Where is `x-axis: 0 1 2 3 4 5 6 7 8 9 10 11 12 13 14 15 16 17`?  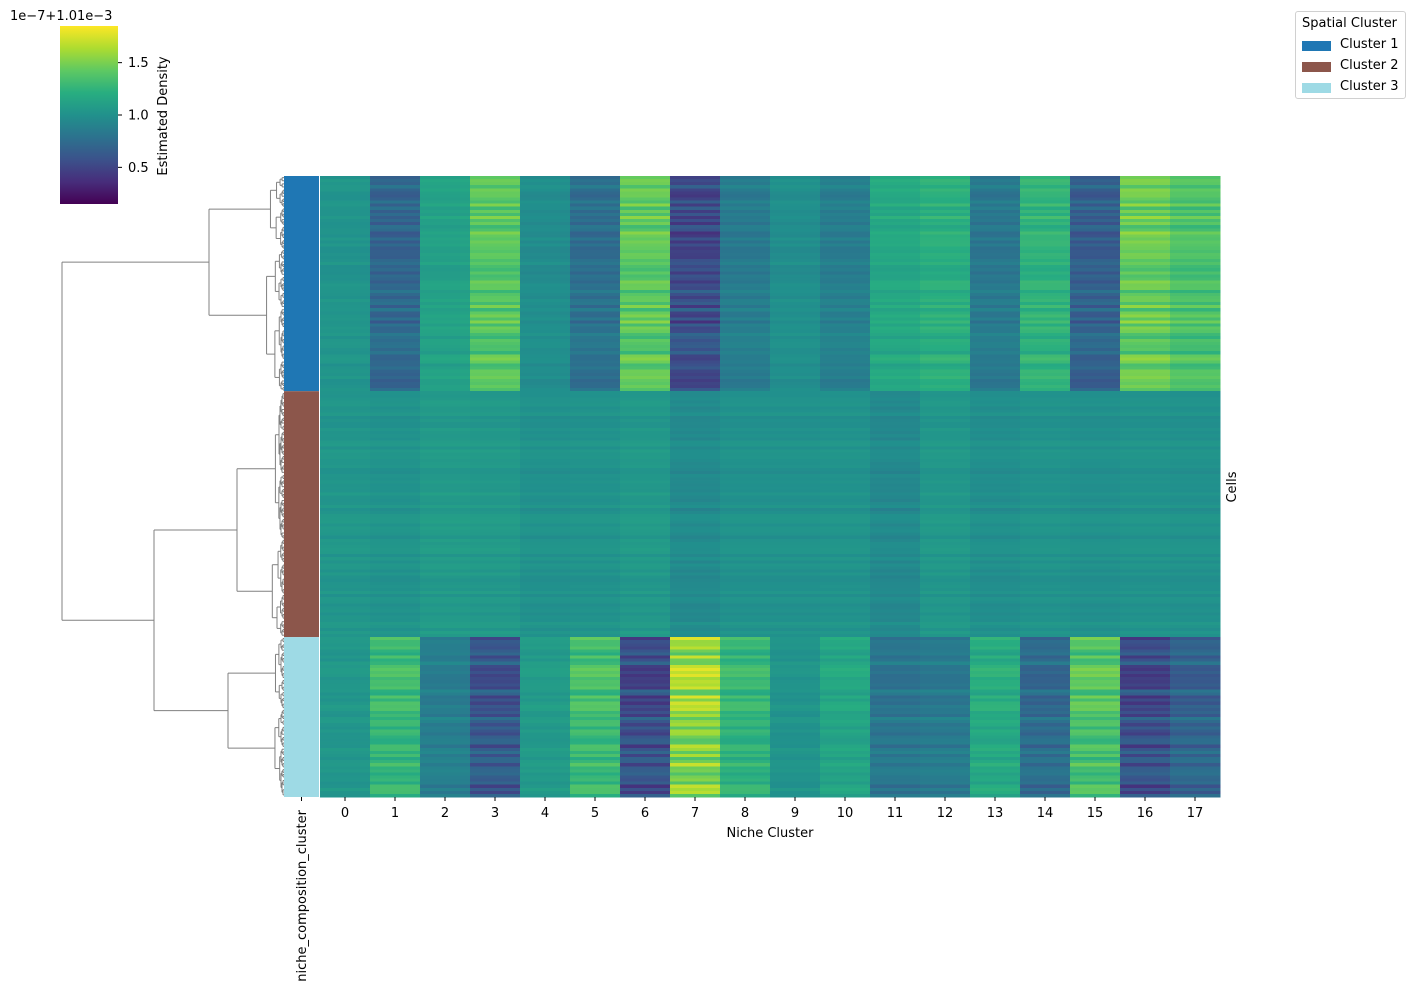
x-axis: 0 1 2 3 4 5 6 7 8 9 10 11 12 13 14 15 16 17 is located at coordinates (752, 809).